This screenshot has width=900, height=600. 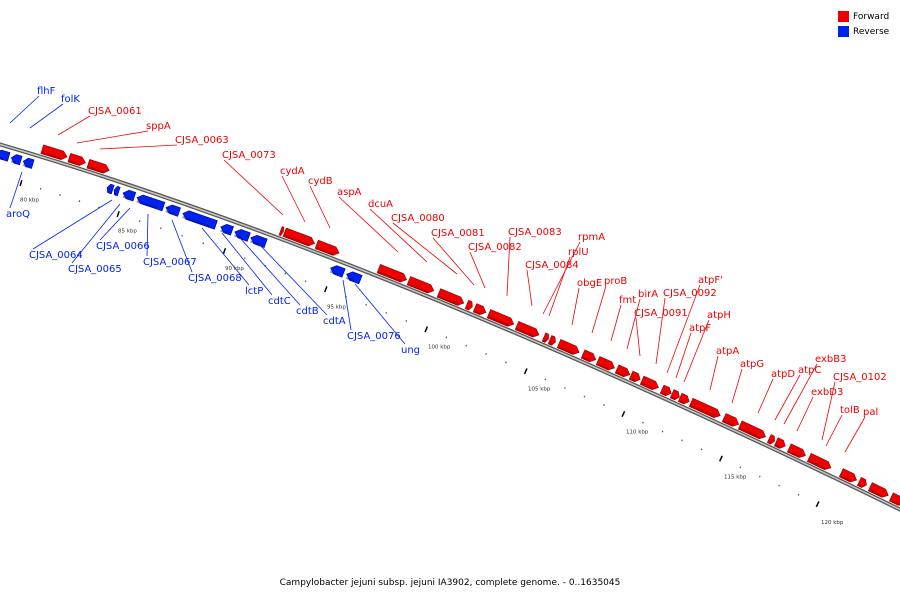 What do you see at coordinates (752, 430) in the screenshot?
I see `gene-arrow-atpd` at bounding box center [752, 430].